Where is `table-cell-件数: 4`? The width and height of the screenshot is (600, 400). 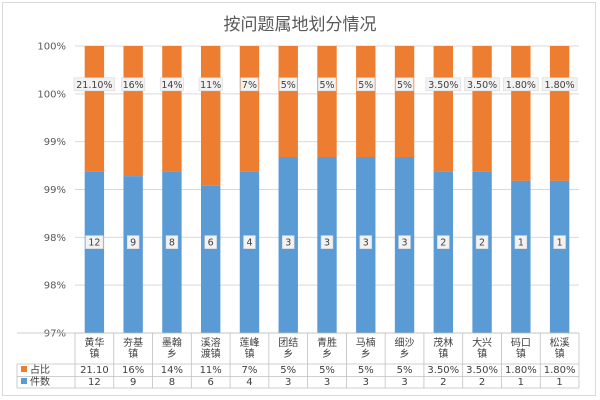
table-cell-件数: 4 is located at coordinates (249, 382).